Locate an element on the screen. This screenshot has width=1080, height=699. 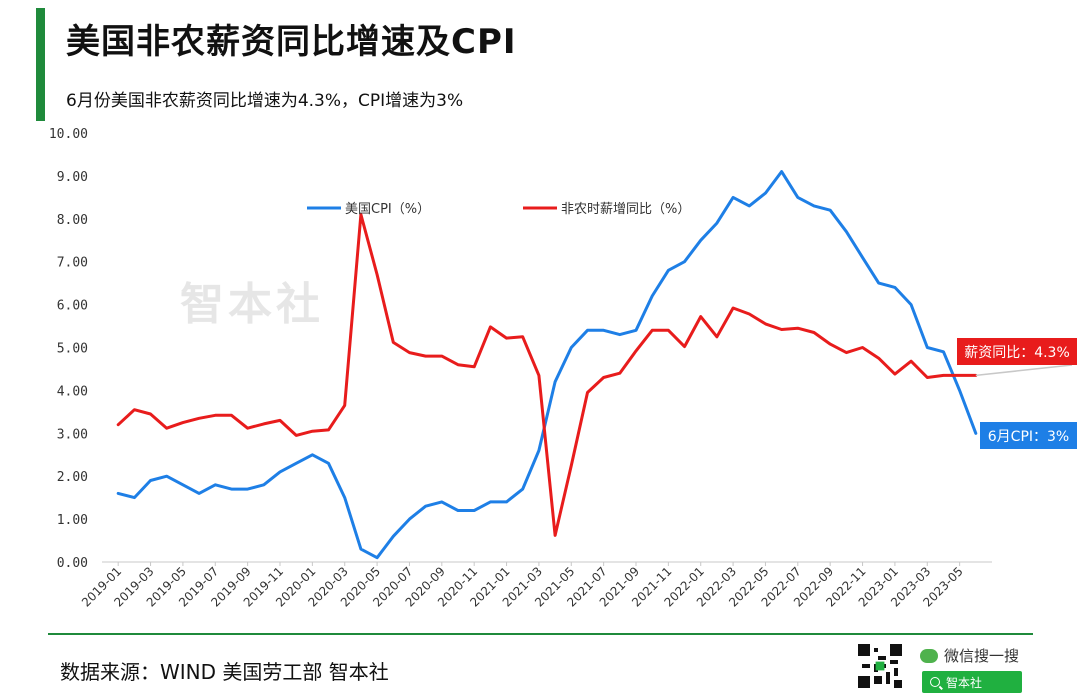
chart-subtitle: 6月份美国非农薪资同比增速为4.3%，CPI增速为3% is located at coordinates (265, 101).